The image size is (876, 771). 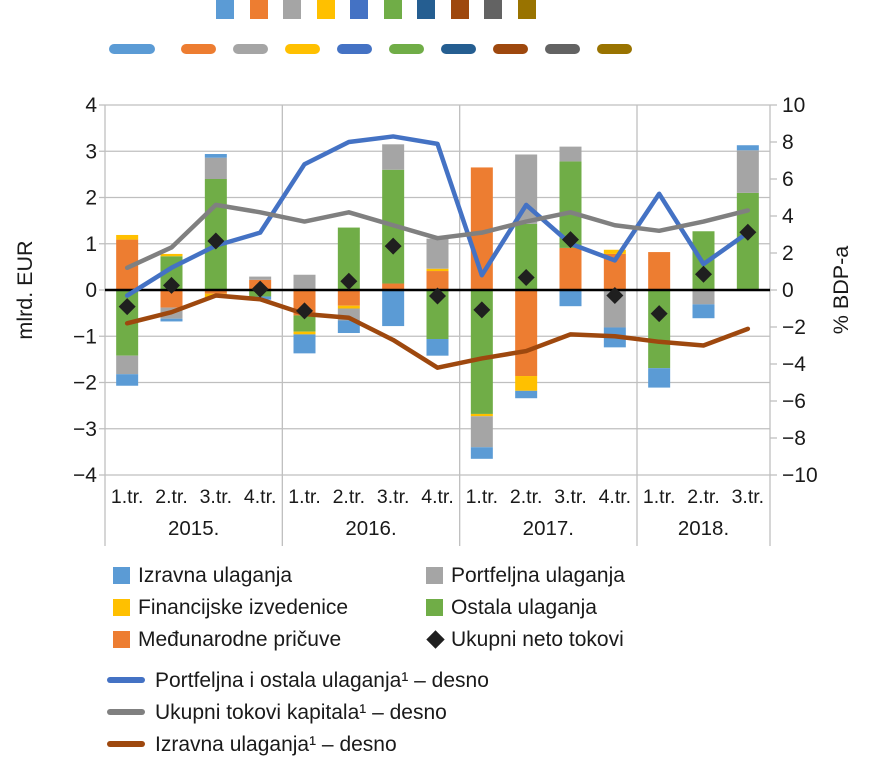 I want to click on right-axis-tick-label: −2, so click(x=794, y=327).